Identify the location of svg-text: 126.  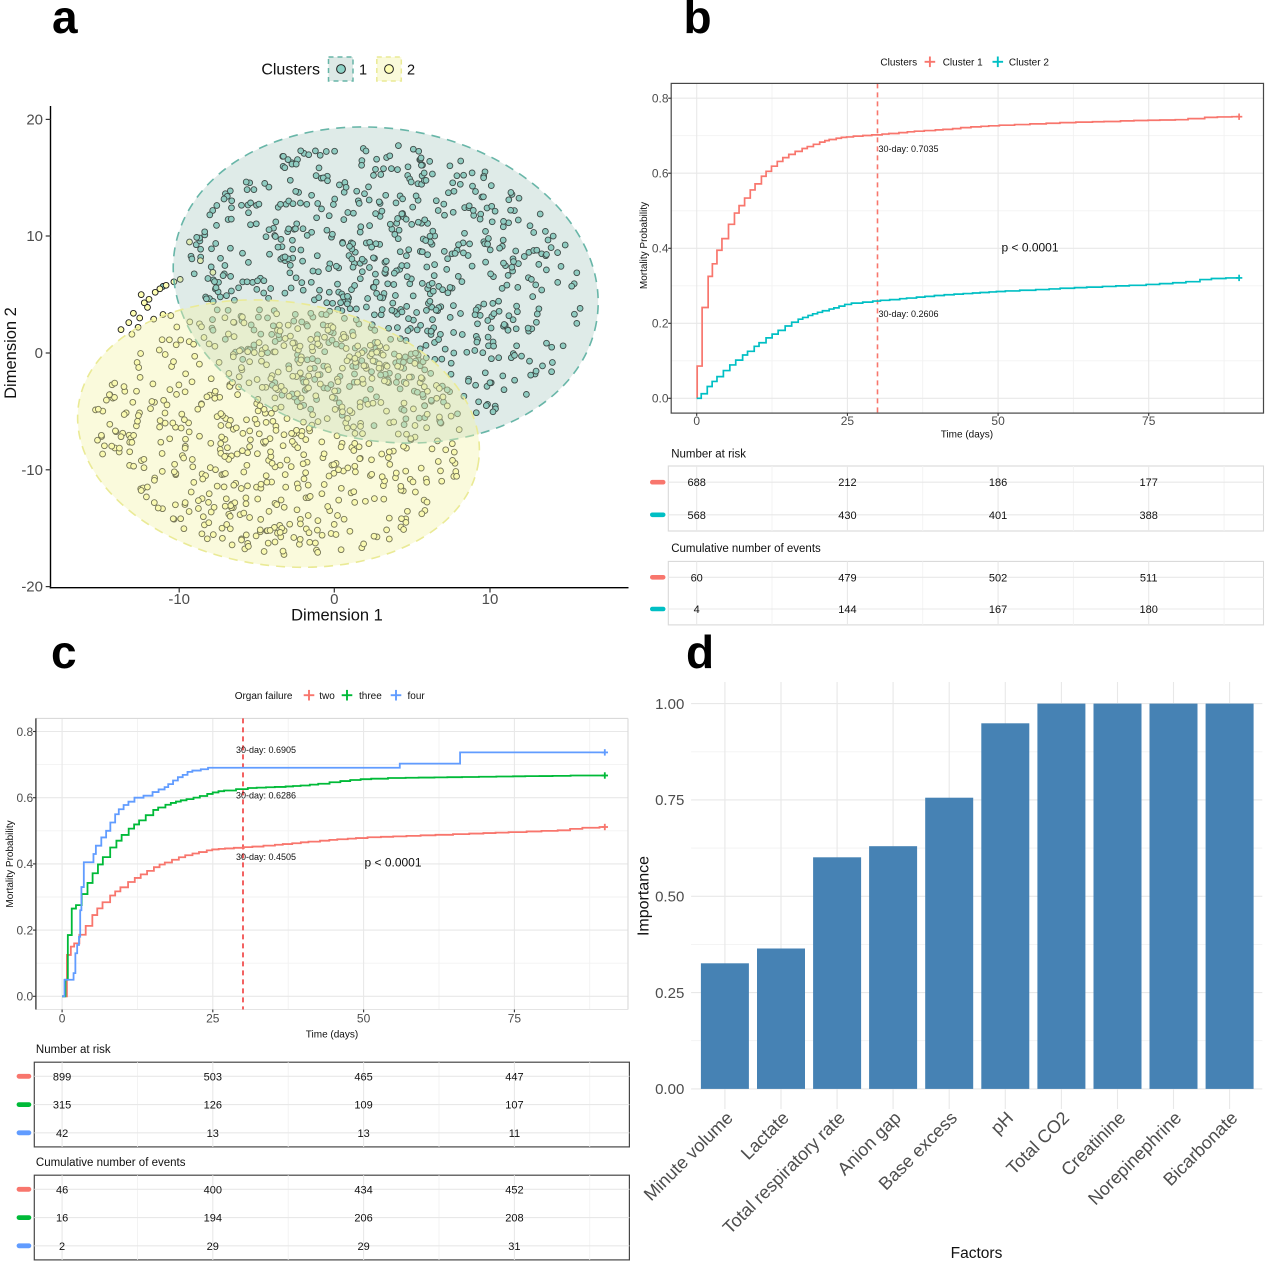
(213, 1106).